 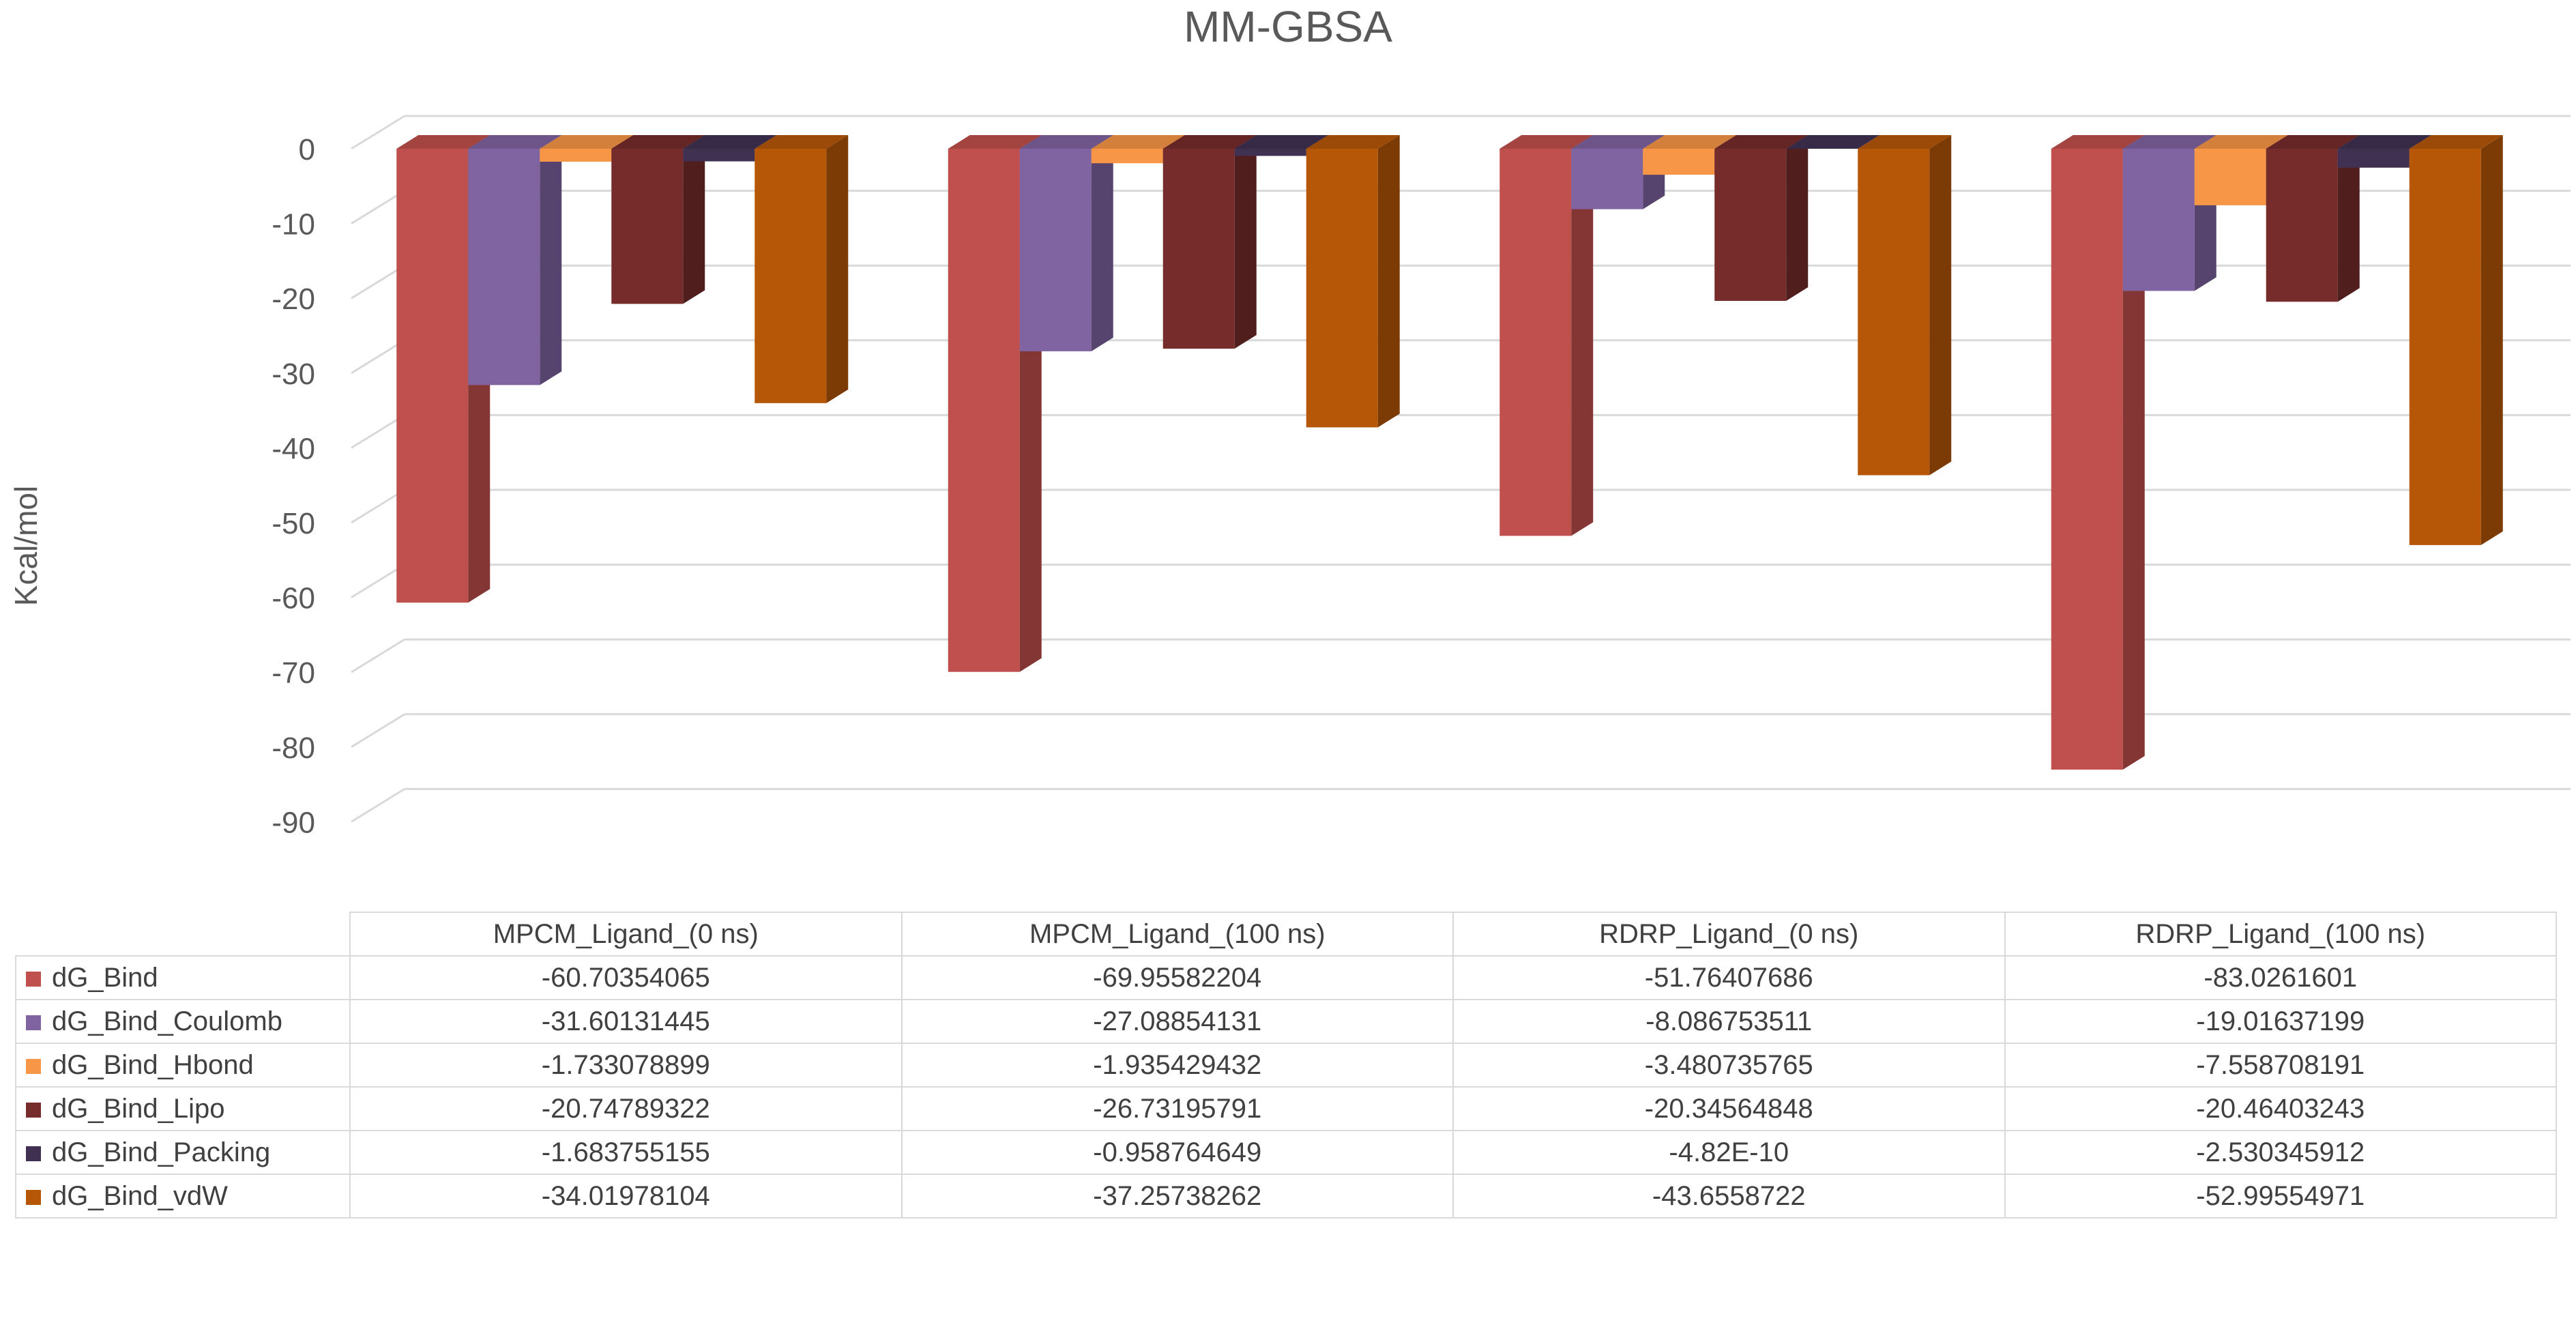 I want to click on data-label: -27.08854131, so click(x=1177, y=1022).